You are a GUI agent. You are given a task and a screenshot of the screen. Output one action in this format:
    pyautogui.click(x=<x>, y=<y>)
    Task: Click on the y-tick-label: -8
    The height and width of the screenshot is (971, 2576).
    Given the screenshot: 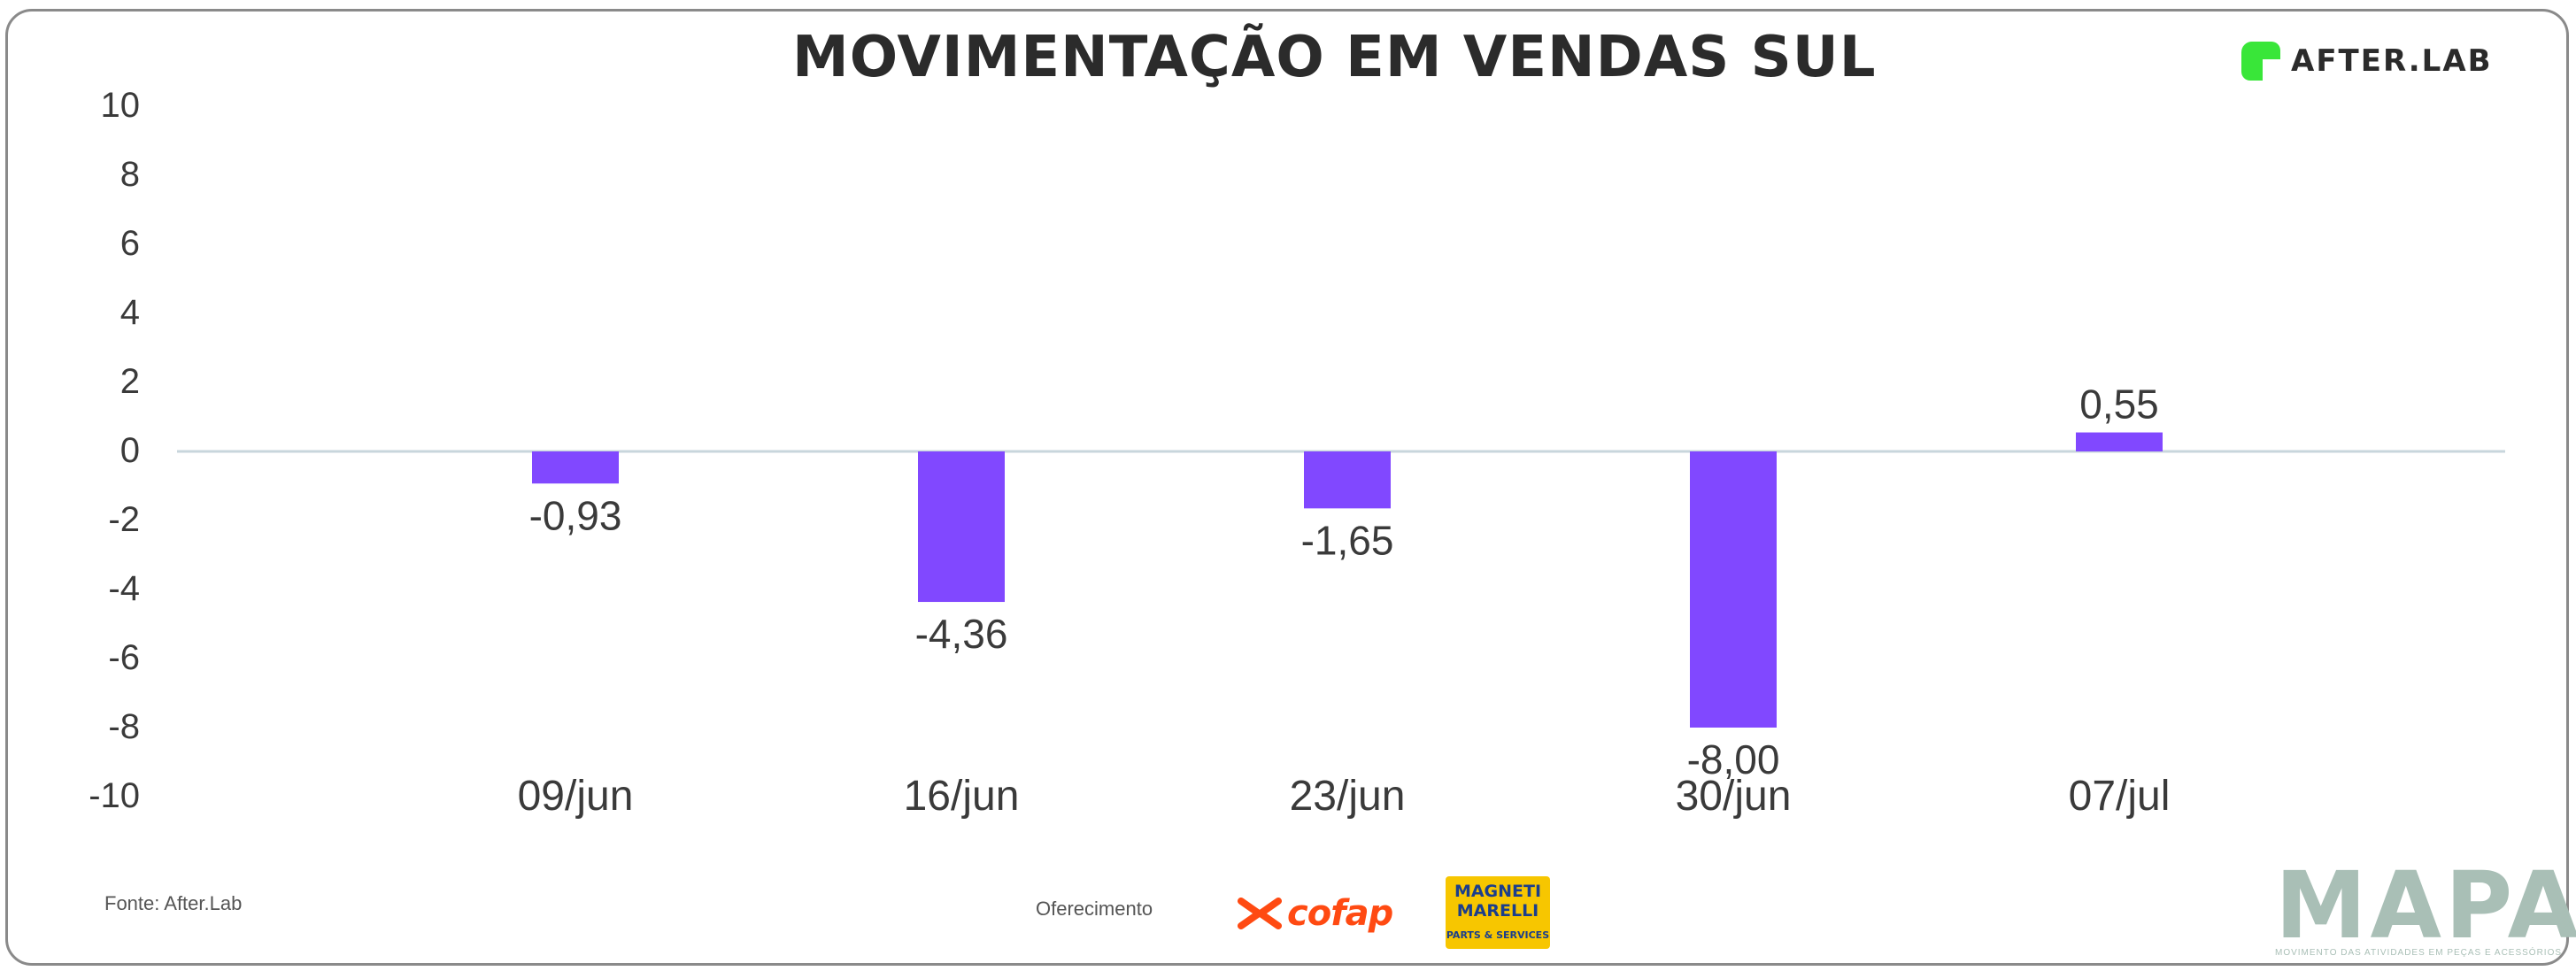 What is the action you would take?
    pyautogui.click(x=124, y=727)
    